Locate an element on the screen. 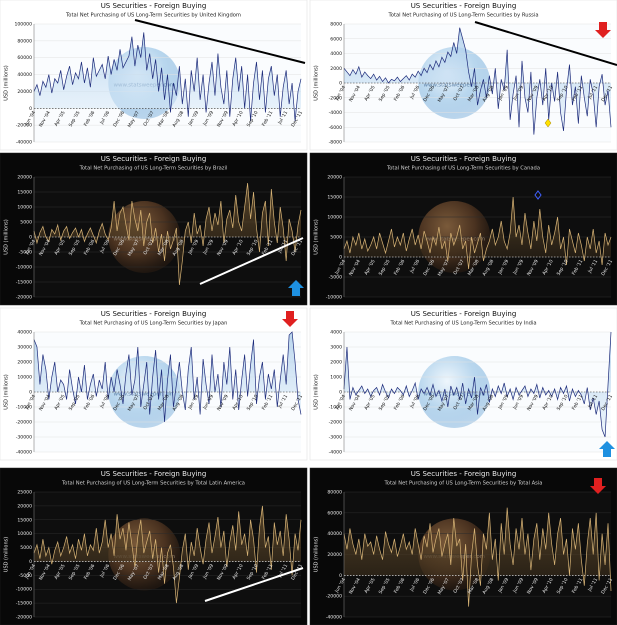  y-tick-label: -30000 is located at coordinates (24, 438).